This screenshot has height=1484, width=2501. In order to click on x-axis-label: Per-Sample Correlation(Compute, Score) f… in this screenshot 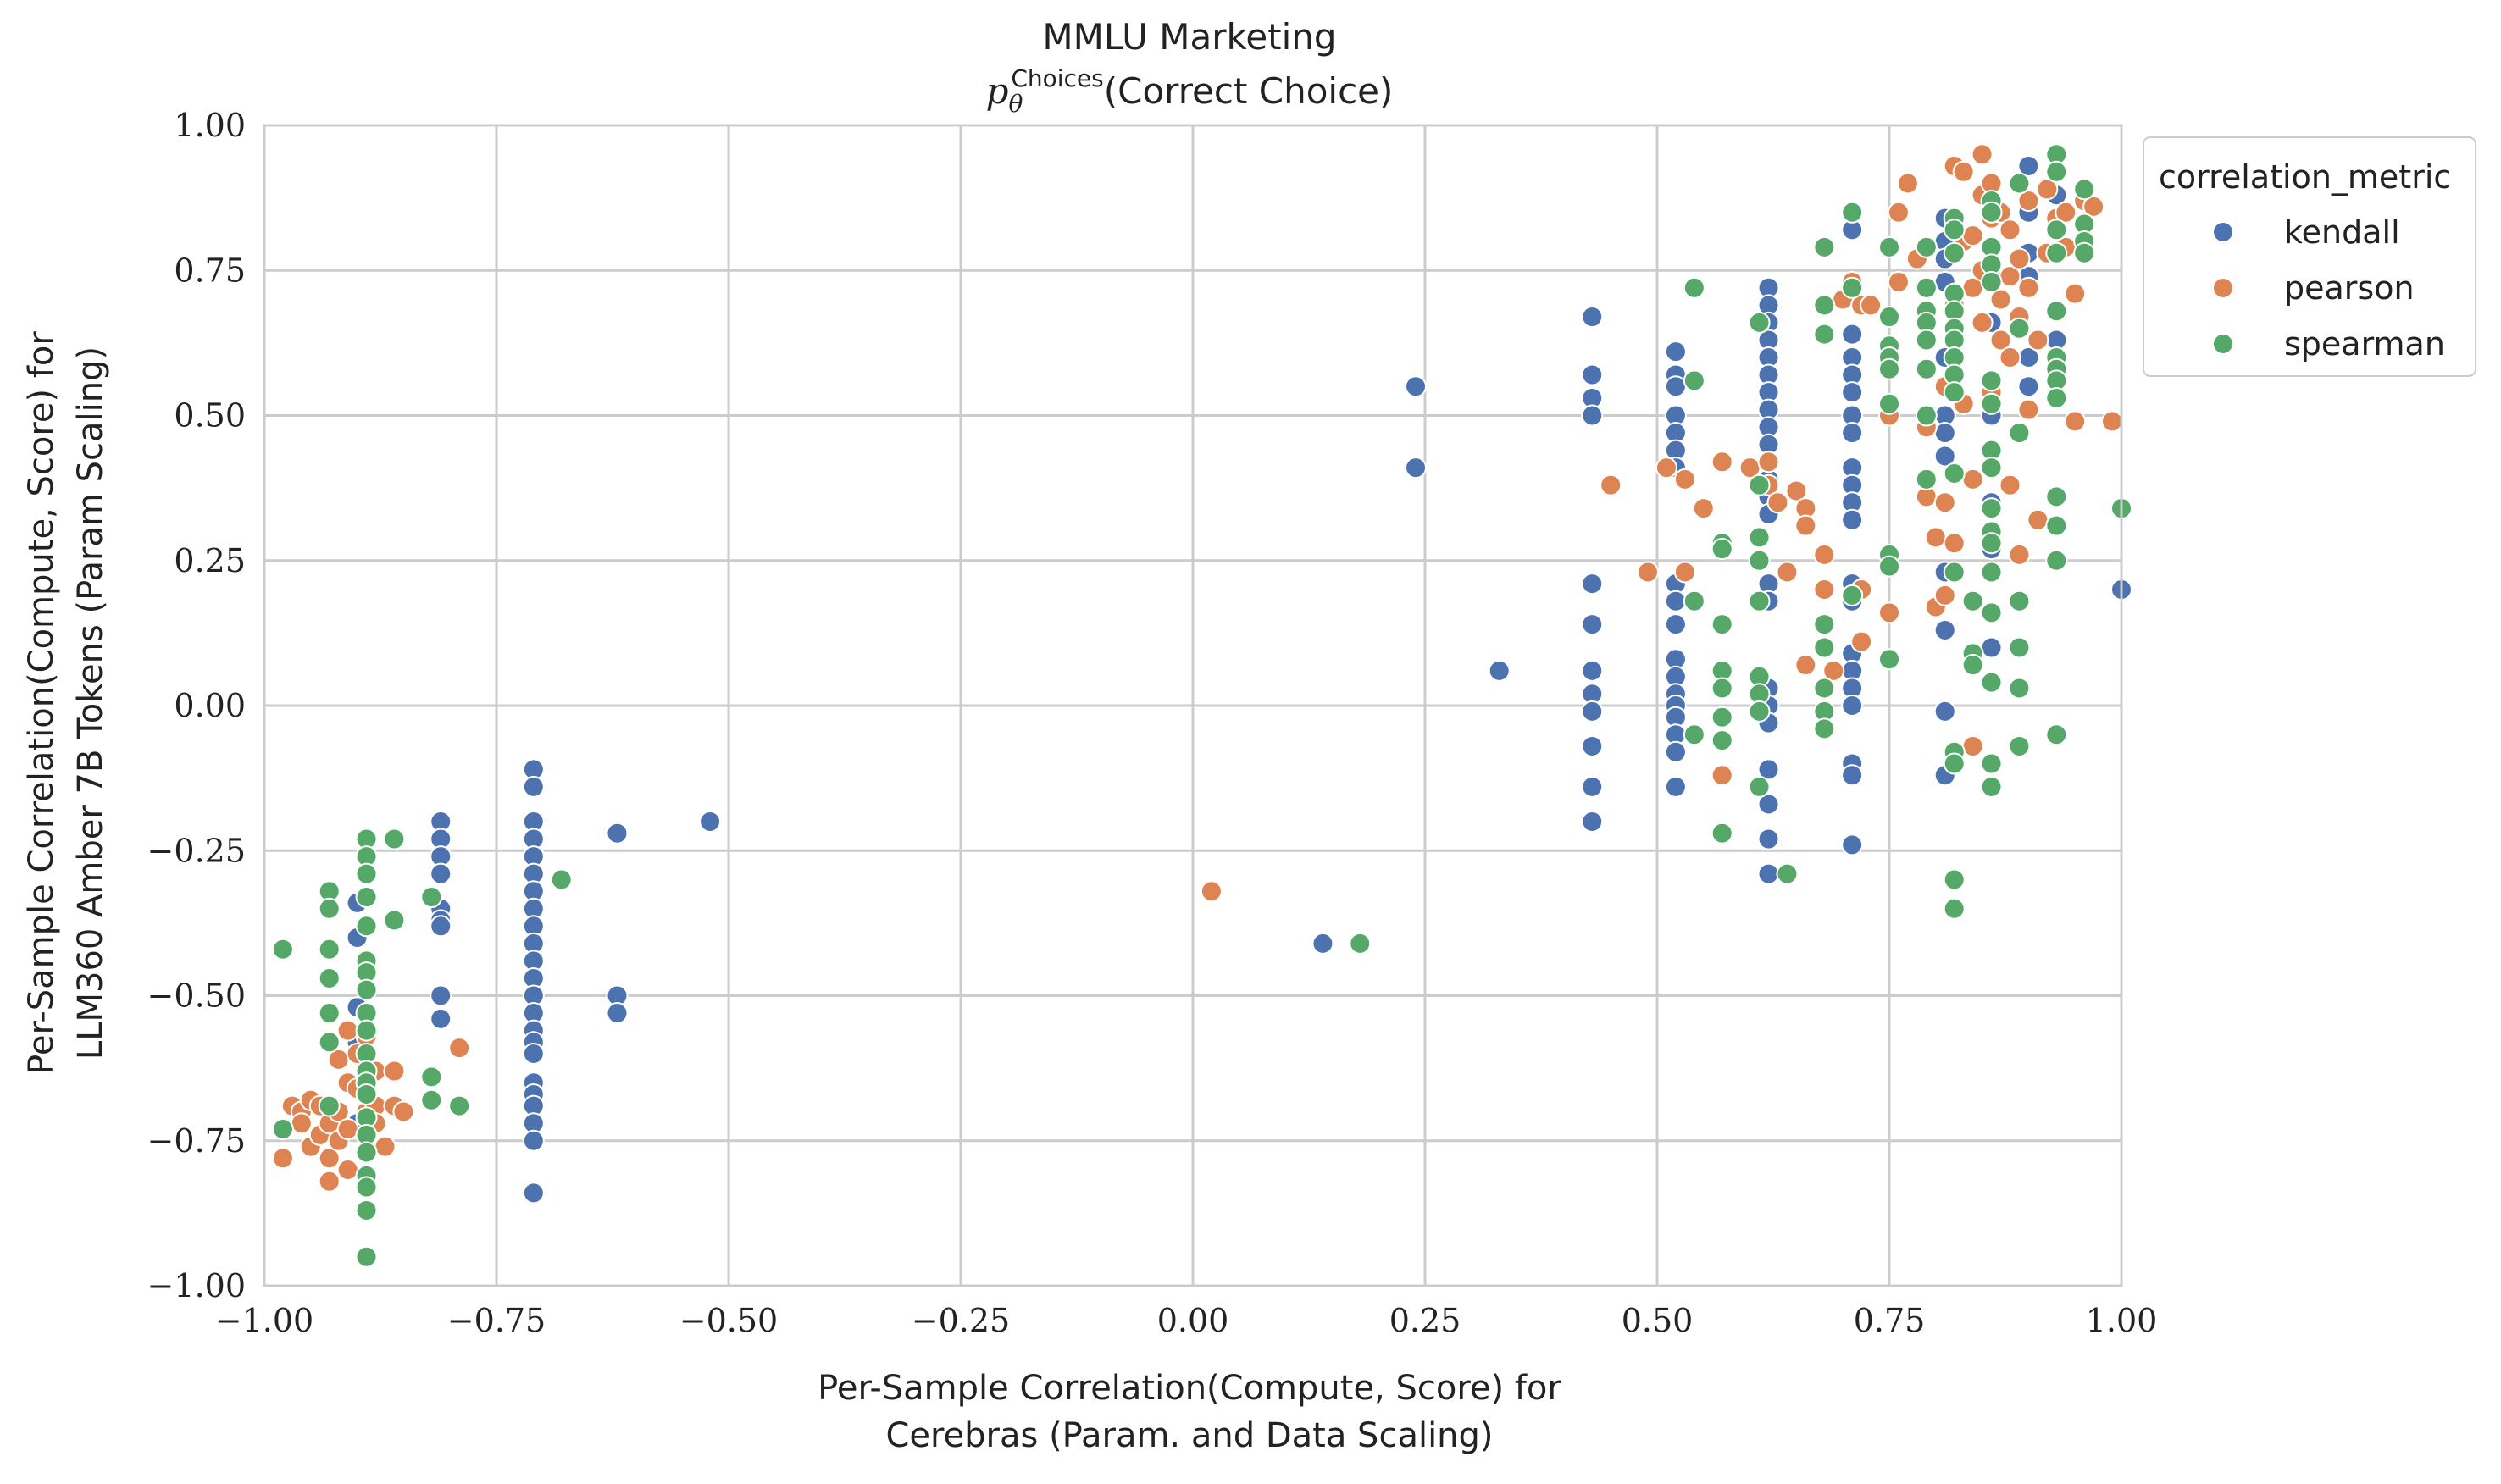, I will do `click(1189, 1412)`.